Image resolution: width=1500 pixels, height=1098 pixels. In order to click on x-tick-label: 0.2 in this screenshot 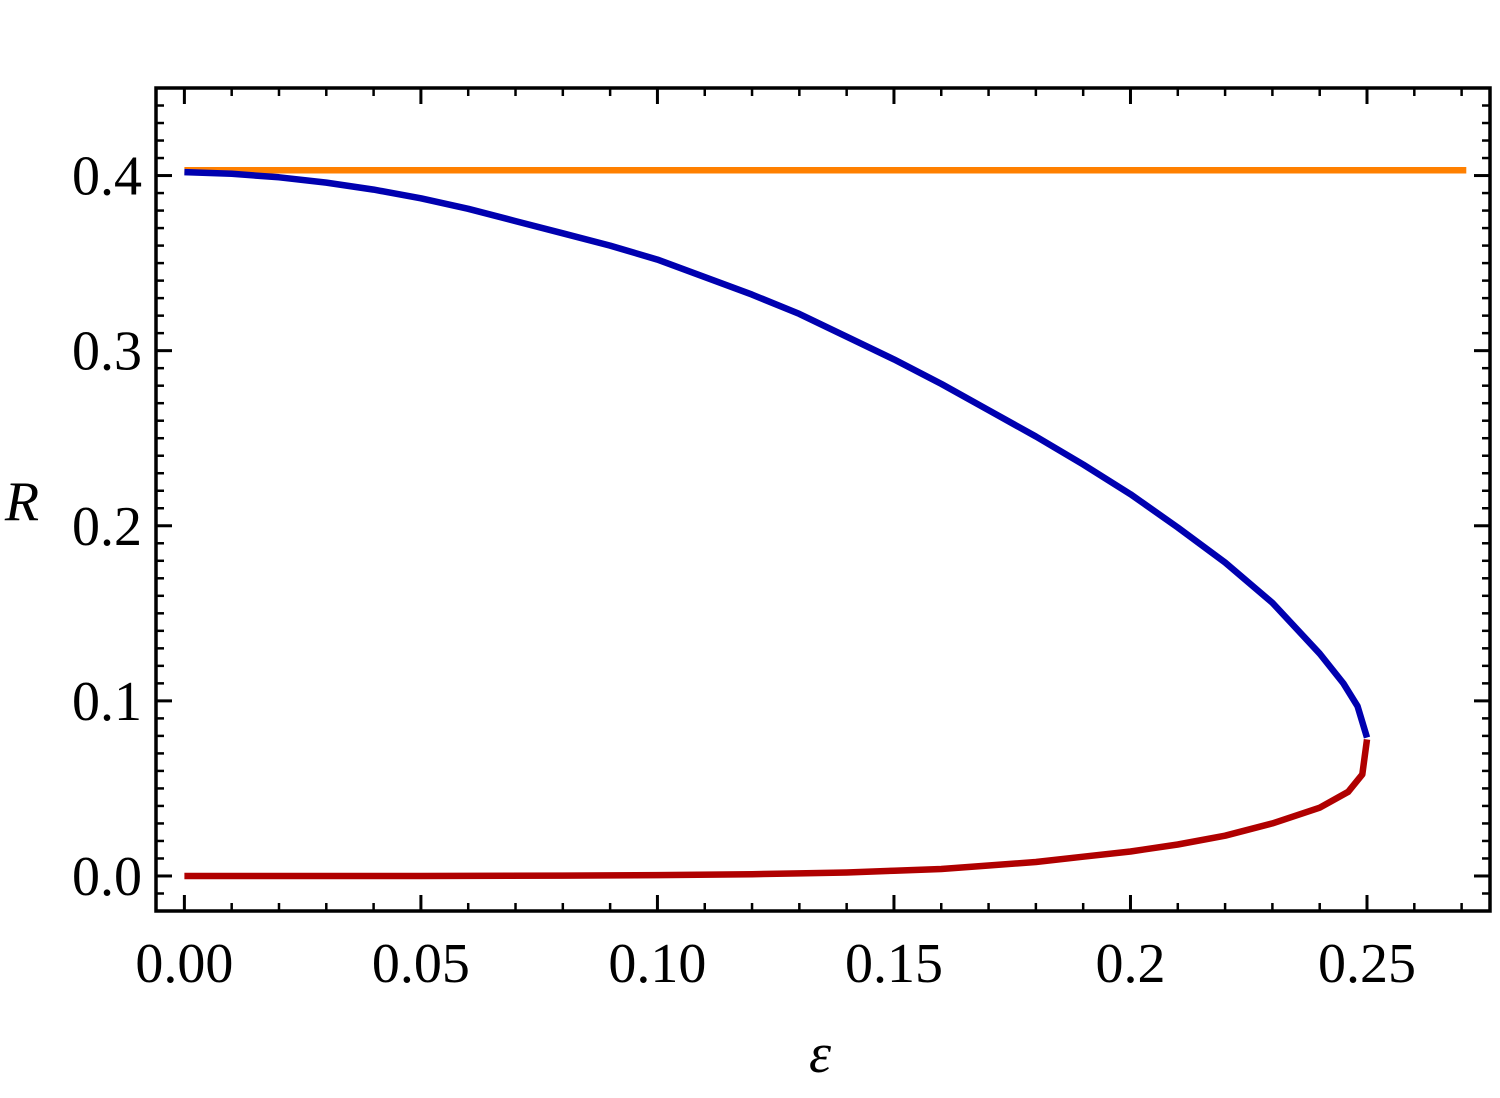, I will do `click(1130, 964)`.